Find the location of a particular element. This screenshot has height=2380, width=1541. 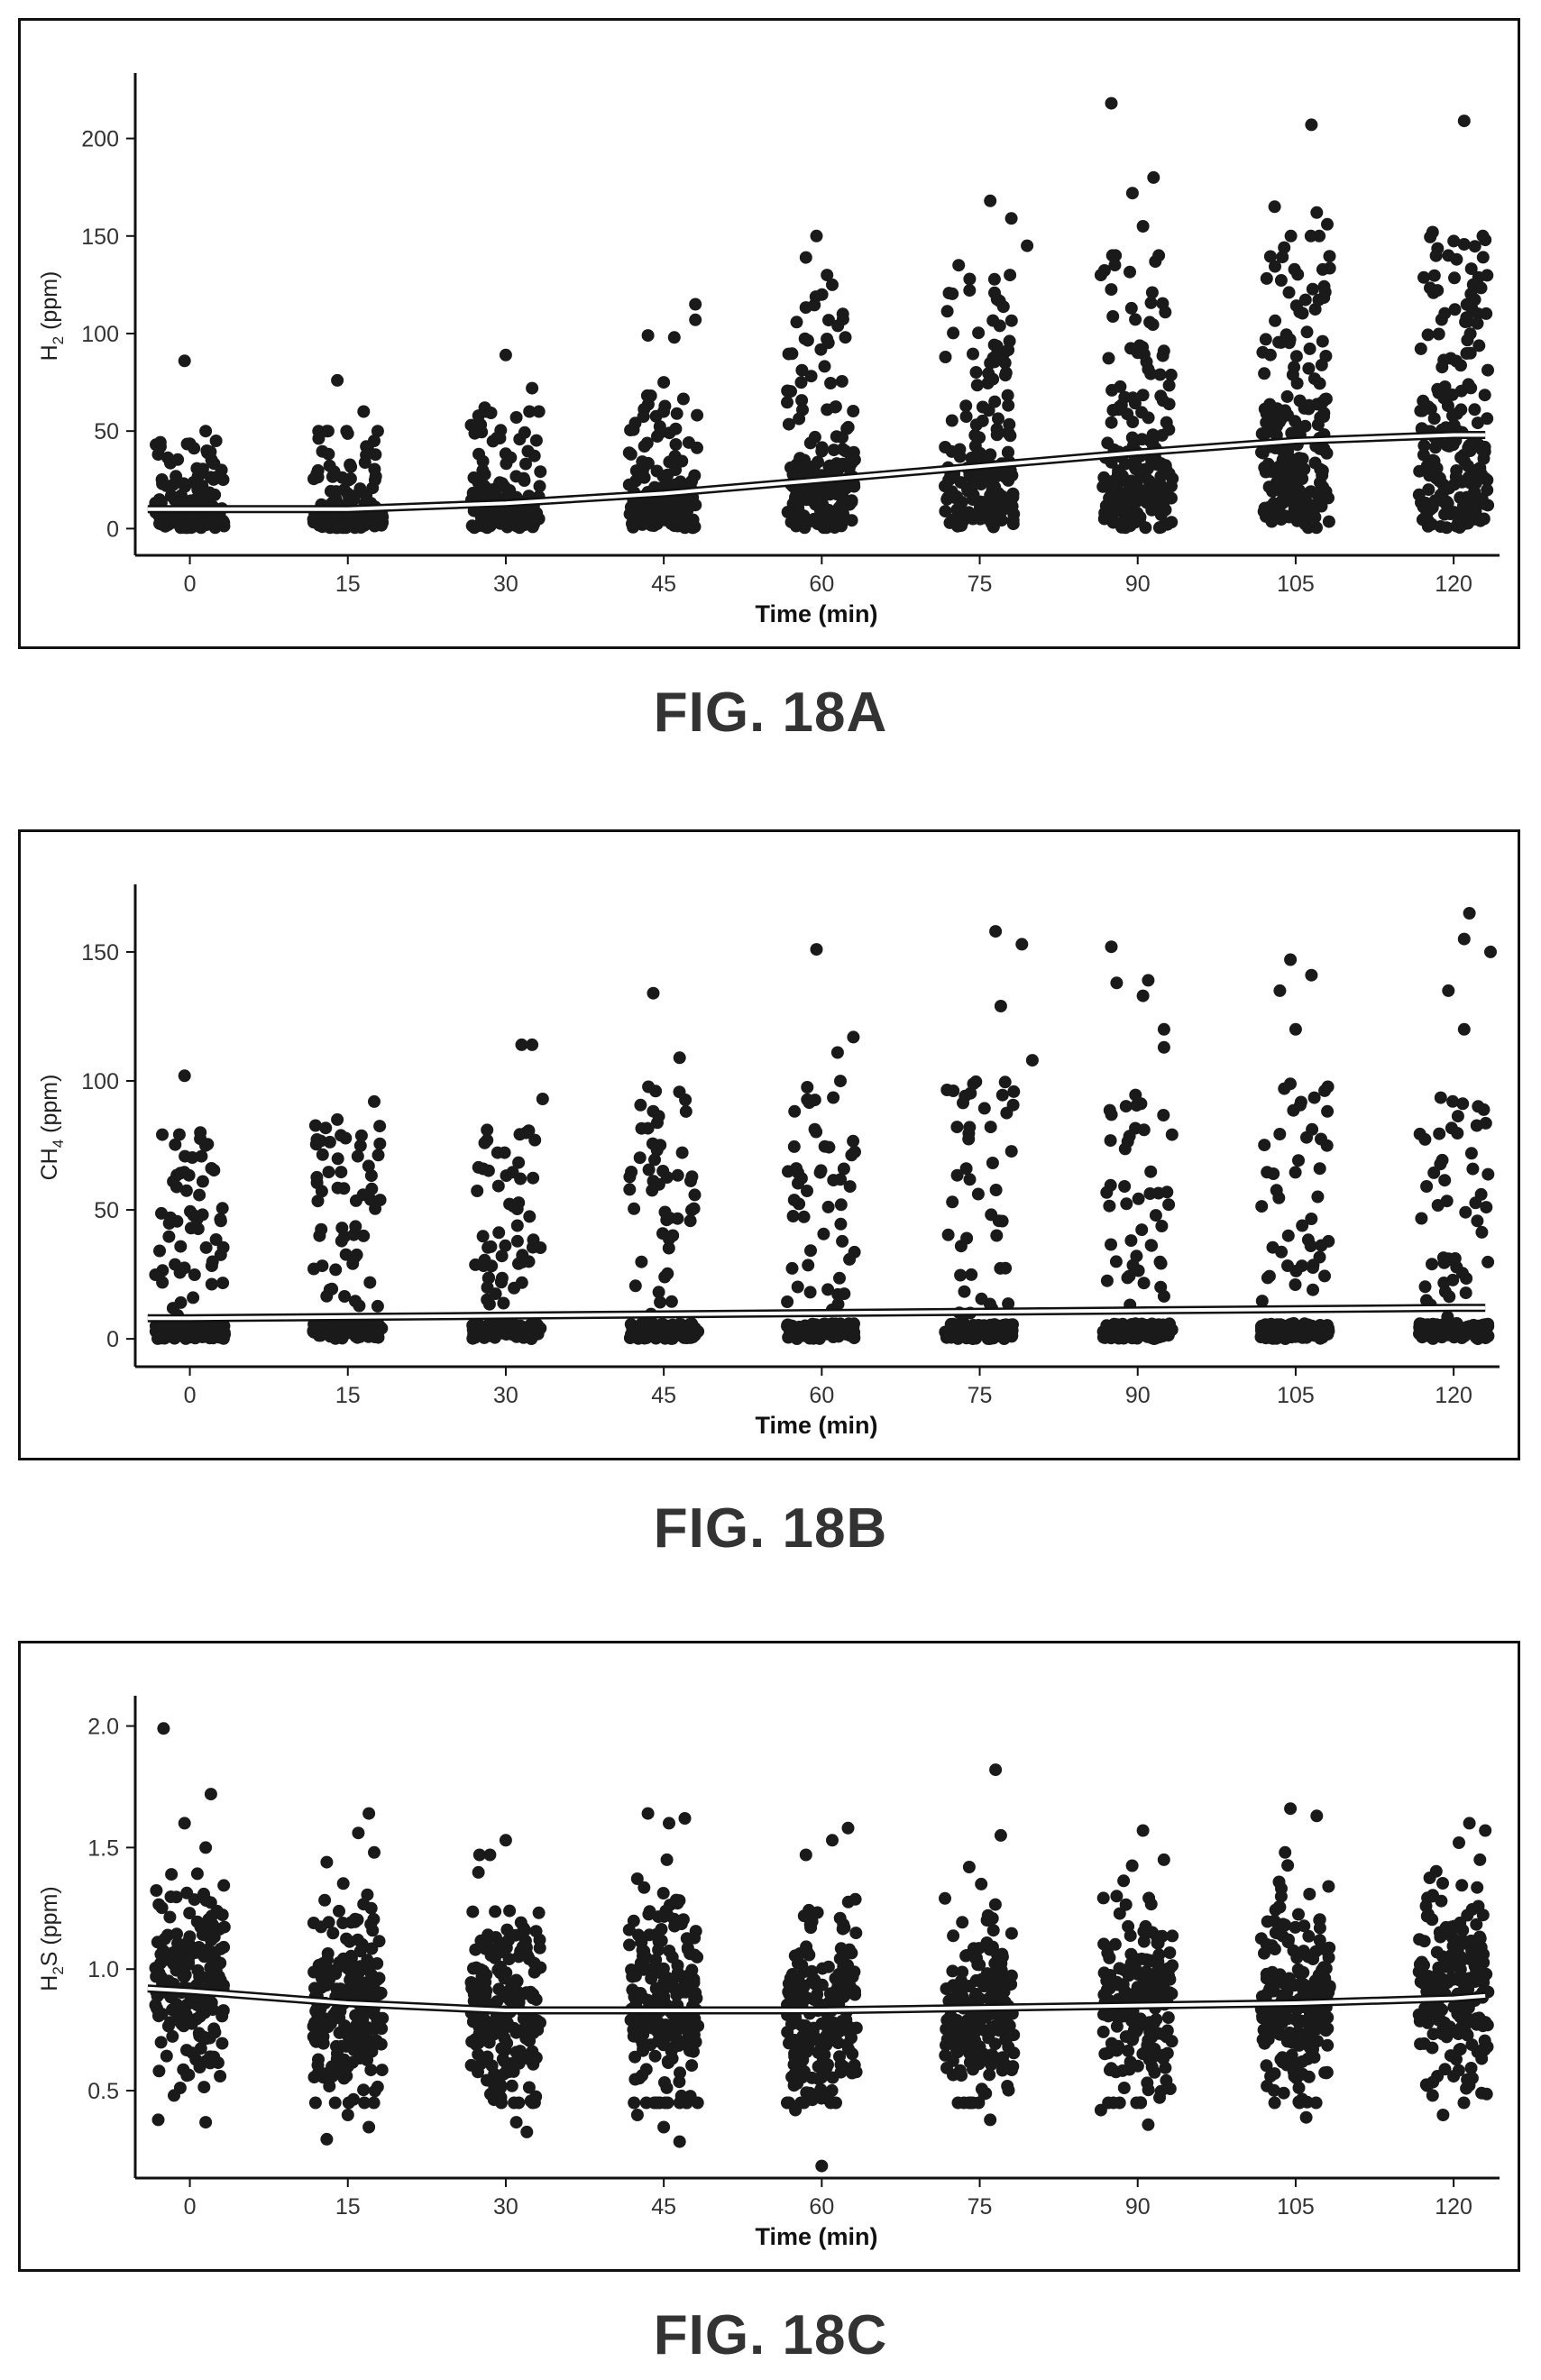

x-tick-label: 30 is located at coordinates (505, 1395).